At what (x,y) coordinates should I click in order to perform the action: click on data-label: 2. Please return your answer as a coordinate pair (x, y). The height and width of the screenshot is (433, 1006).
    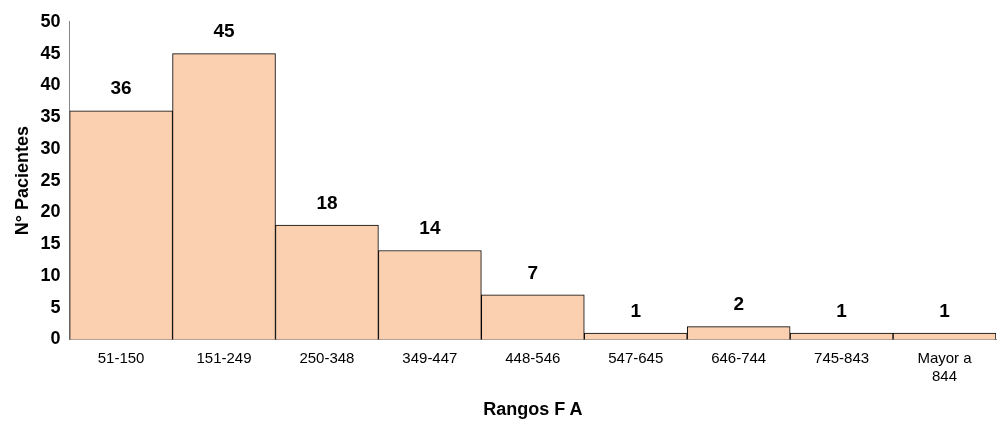
    Looking at the image, I should click on (738, 304).